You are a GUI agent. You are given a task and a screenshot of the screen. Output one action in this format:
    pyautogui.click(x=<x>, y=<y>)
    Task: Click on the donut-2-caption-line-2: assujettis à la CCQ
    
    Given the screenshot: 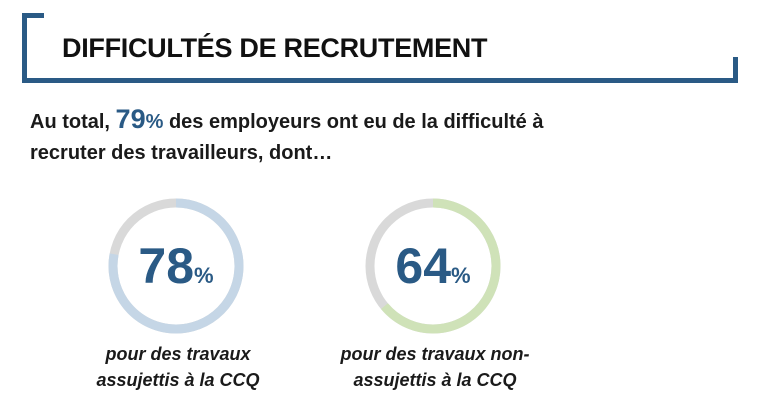 What is the action you would take?
    pyautogui.click(x=435, y=380)
    